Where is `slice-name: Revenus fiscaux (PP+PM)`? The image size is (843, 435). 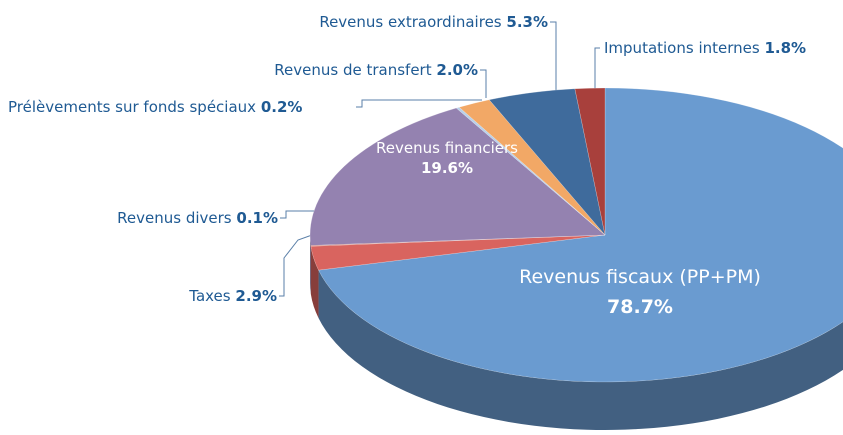 slice-name: Revenus fiscaux (PP+PM) is located at coordinates (640, 277).